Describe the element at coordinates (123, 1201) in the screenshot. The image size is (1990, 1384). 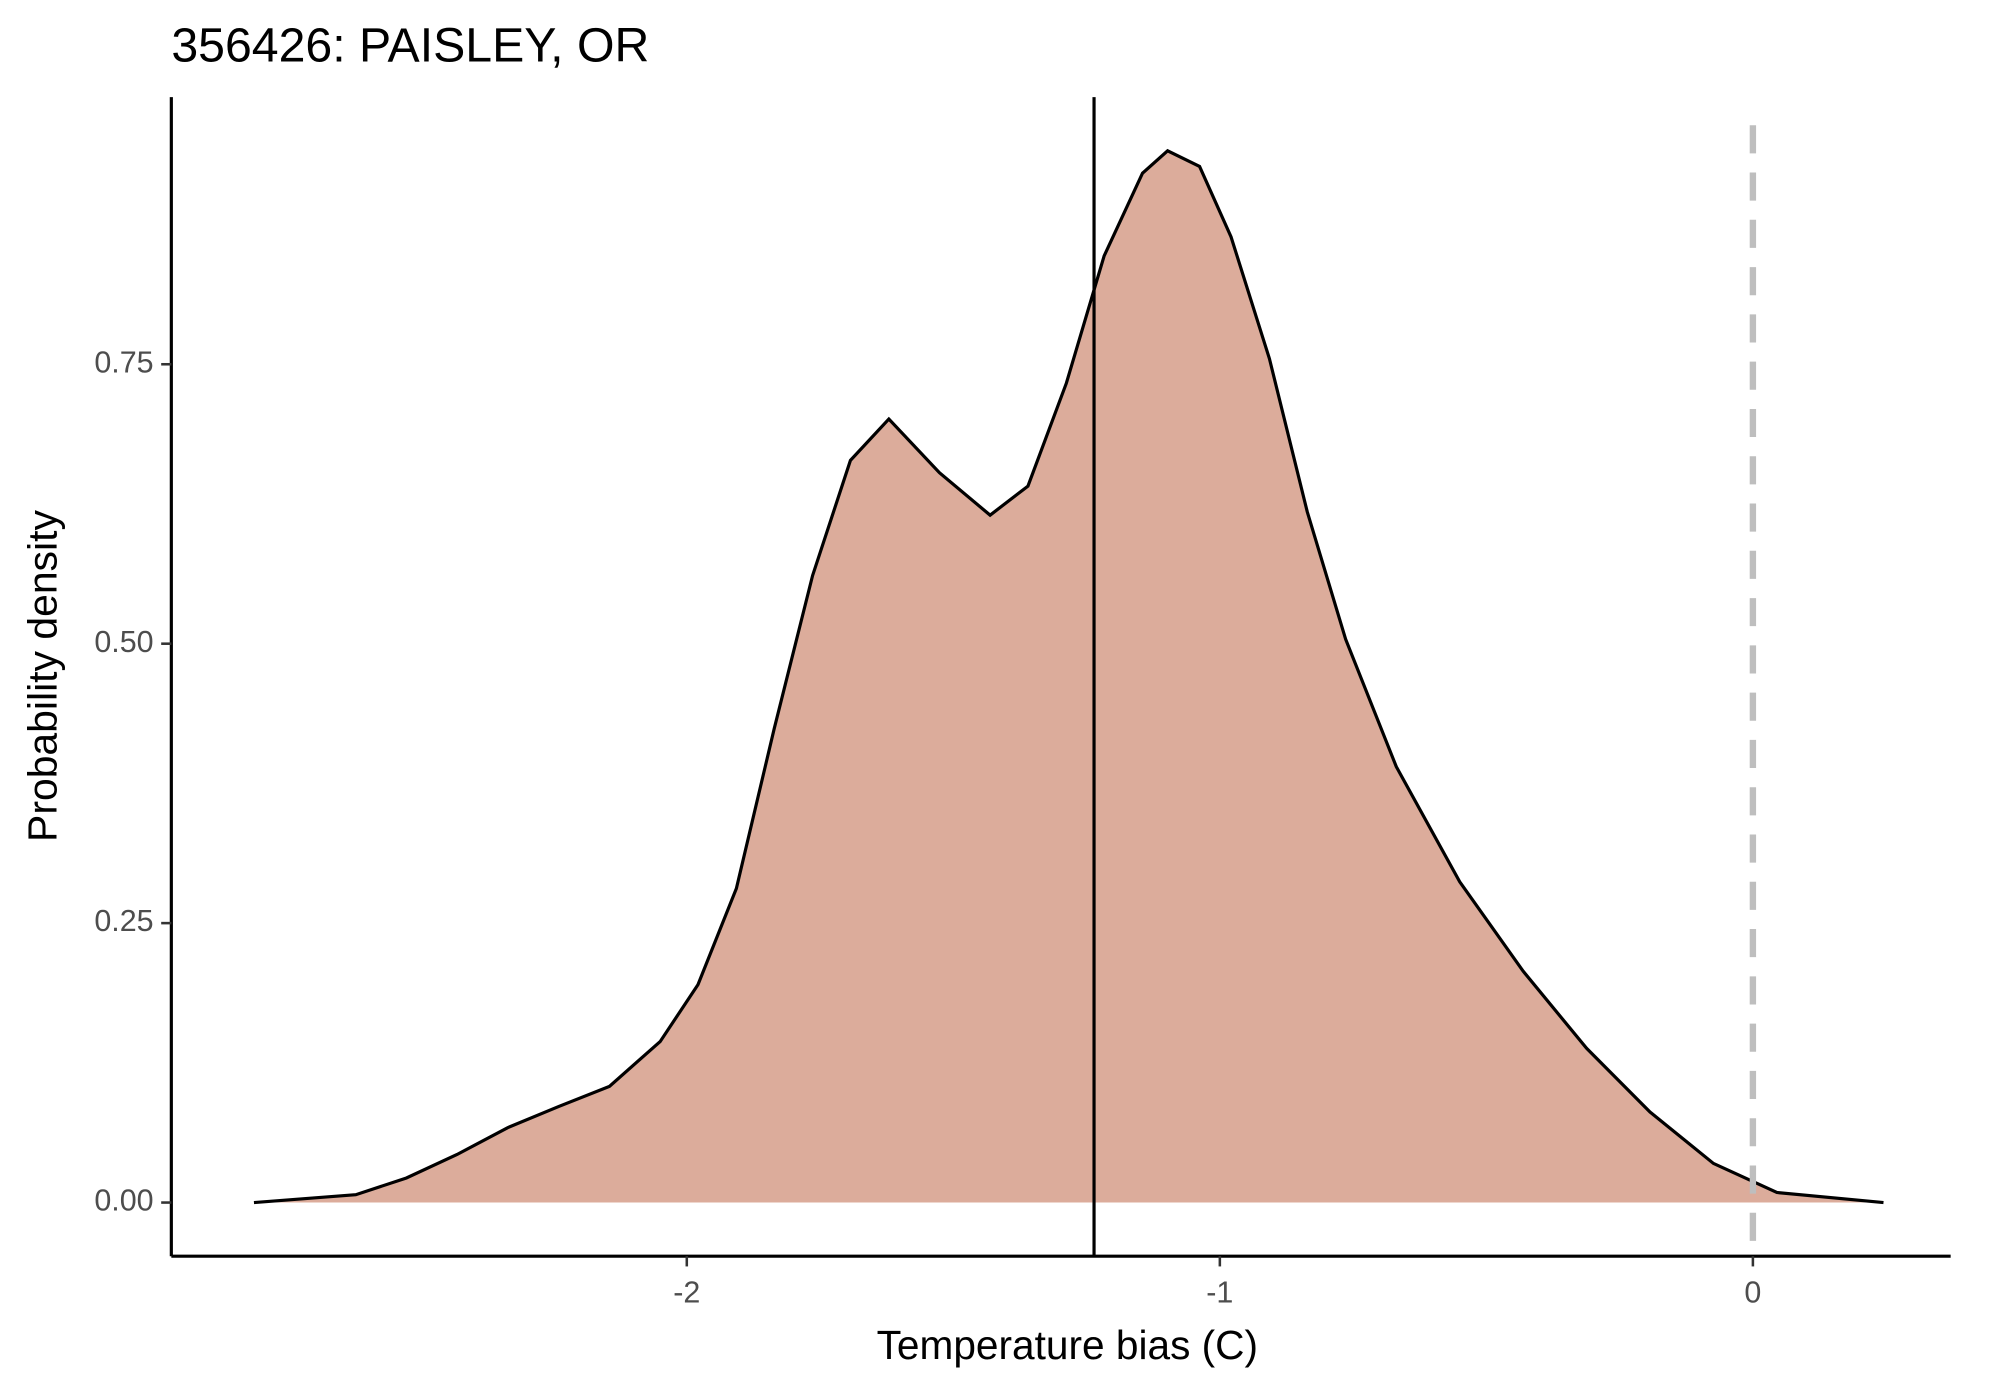
I see `y-tick-label: 0.00` at that location.